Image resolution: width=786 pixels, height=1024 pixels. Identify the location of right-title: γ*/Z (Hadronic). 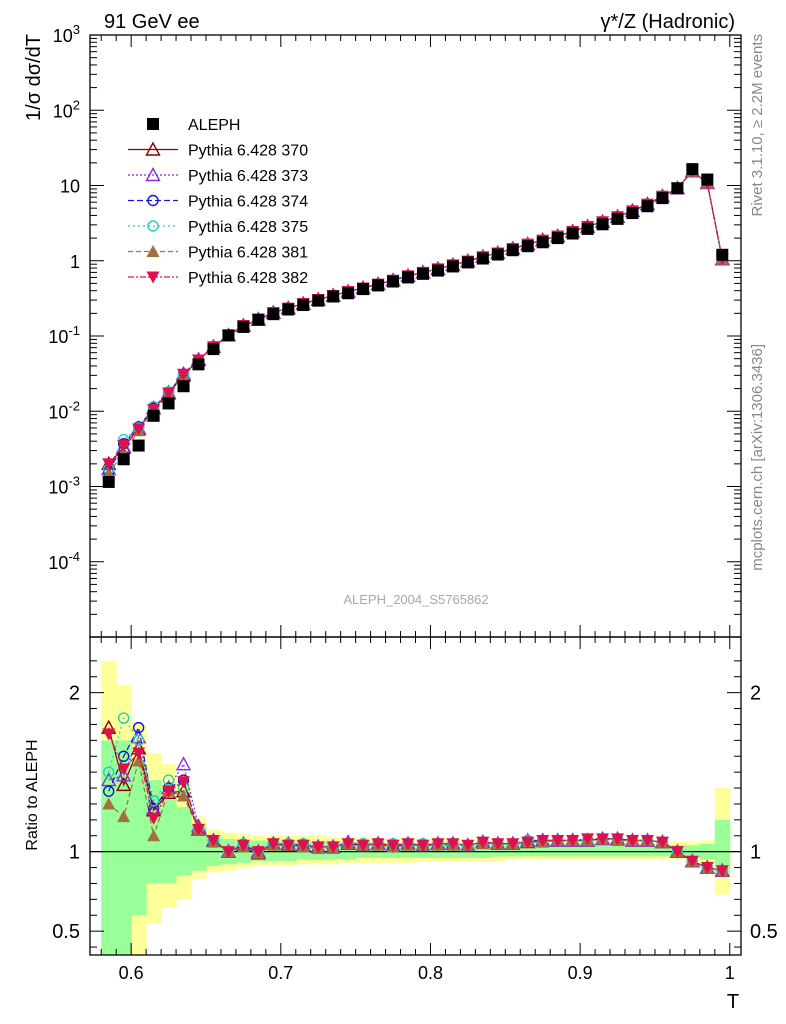
(668, 22).